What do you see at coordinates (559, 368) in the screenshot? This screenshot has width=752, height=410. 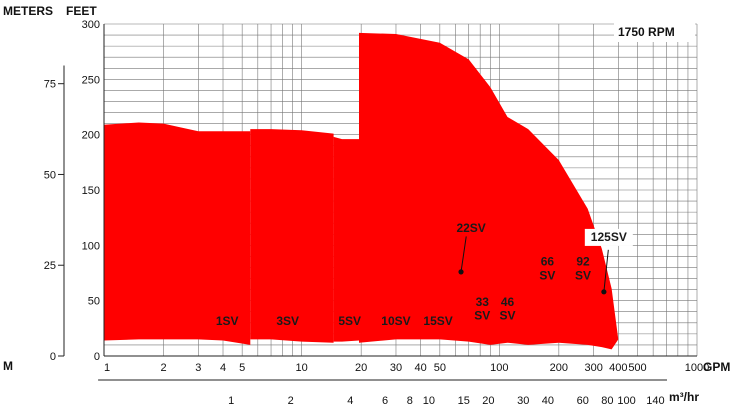 I see `gpm-tick-label: 200` at bounding box center [559, 368].